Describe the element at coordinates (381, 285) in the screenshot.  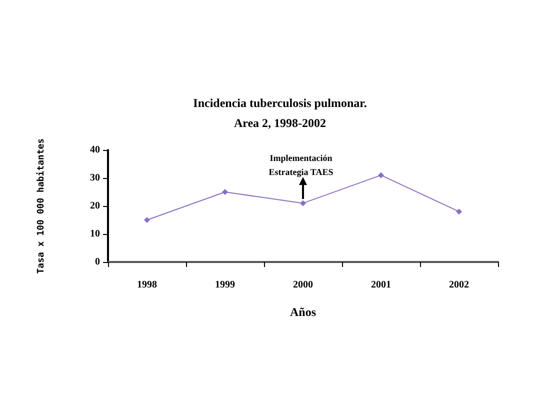
I see `x-tick-label: 2001` at that location.